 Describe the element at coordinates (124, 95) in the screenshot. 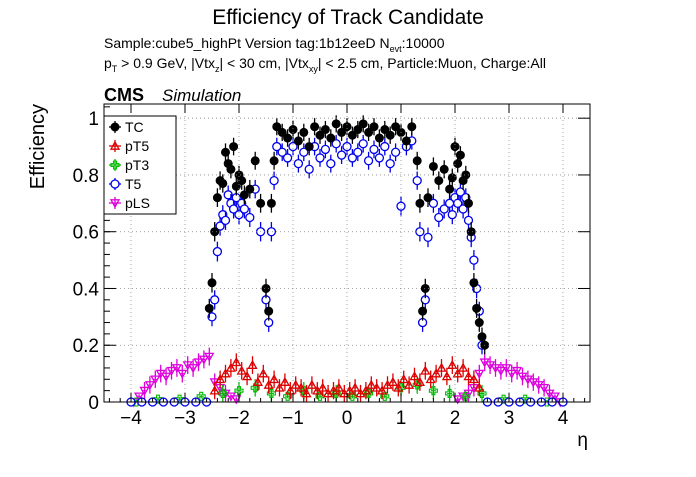

I see `cms-label: CMS` at that location.